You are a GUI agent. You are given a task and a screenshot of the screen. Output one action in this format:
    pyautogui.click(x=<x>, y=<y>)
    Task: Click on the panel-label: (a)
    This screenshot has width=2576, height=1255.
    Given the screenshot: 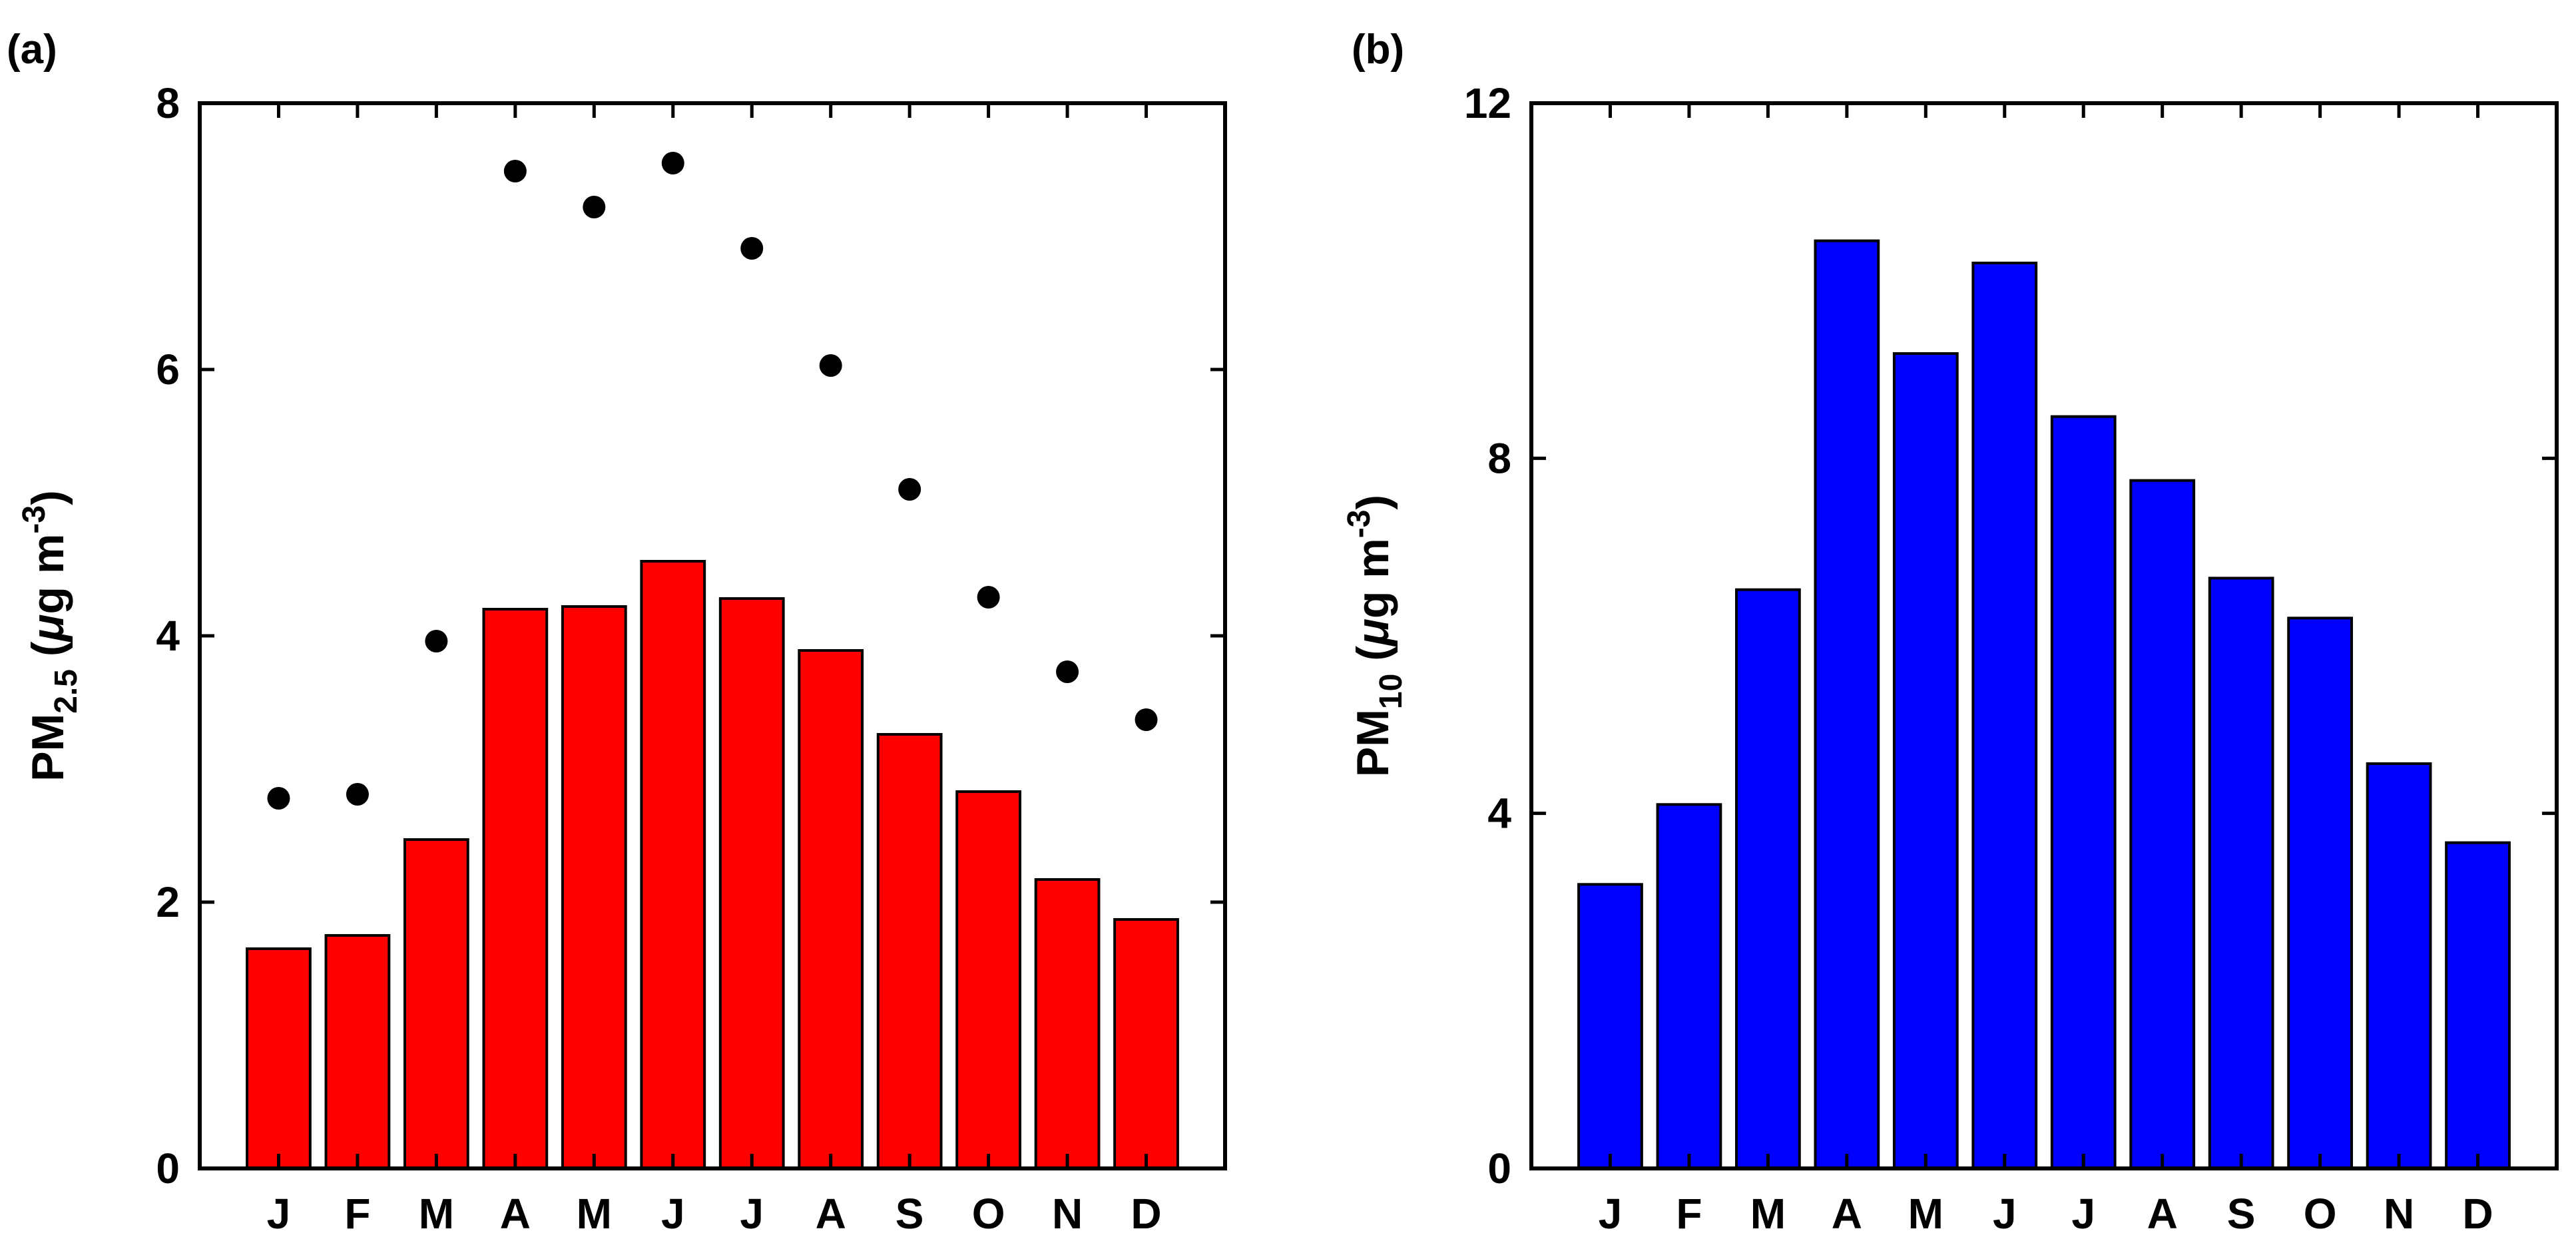 What is the action you would take?
    pyautogui.click(x=32, y=50)
    